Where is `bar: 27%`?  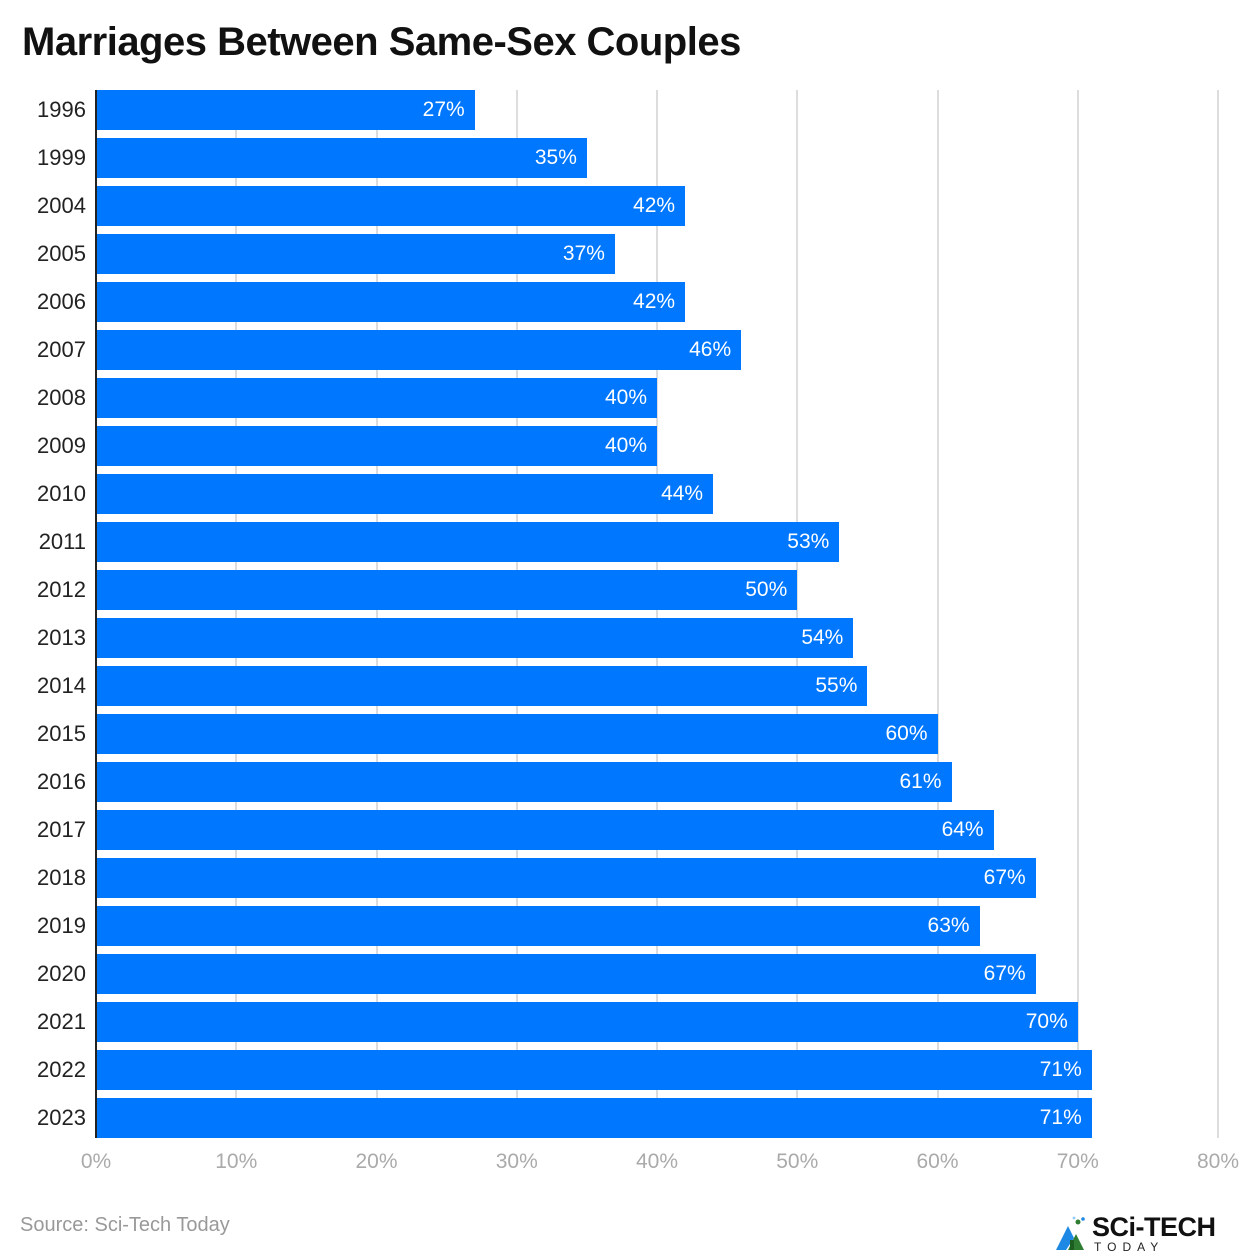 bar: 27% is located at coordinates (285, 110).